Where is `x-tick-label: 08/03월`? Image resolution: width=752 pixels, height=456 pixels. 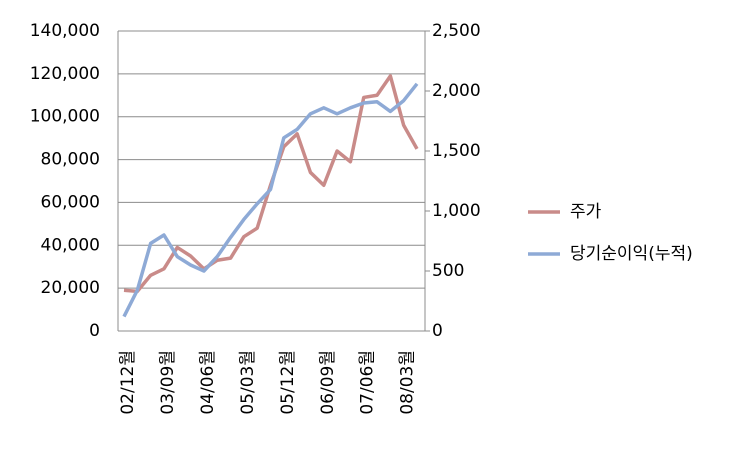
x-tick-label: 08/03월 is located at coordinates (408, 382).